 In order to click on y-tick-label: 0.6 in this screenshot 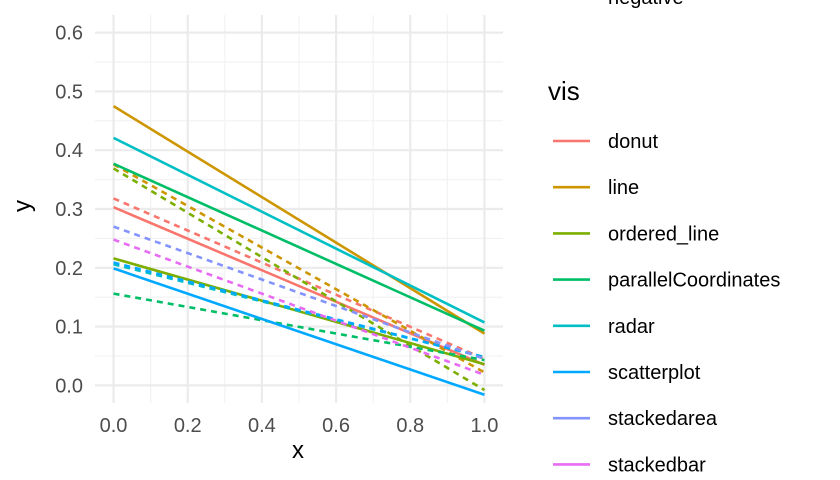, I will do `click(69, 34)`.